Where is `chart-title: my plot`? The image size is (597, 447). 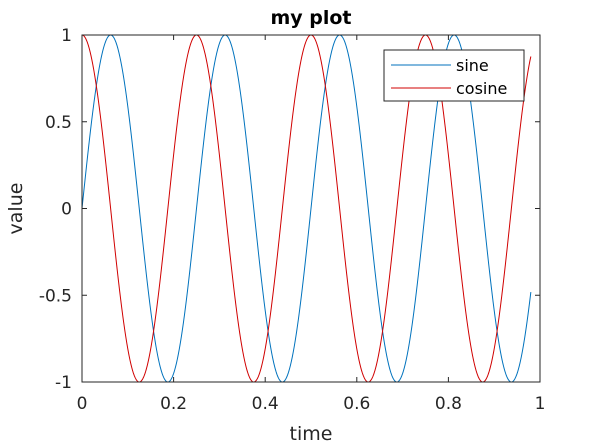 chart-title: my plot is located at coordinates (310, 18).